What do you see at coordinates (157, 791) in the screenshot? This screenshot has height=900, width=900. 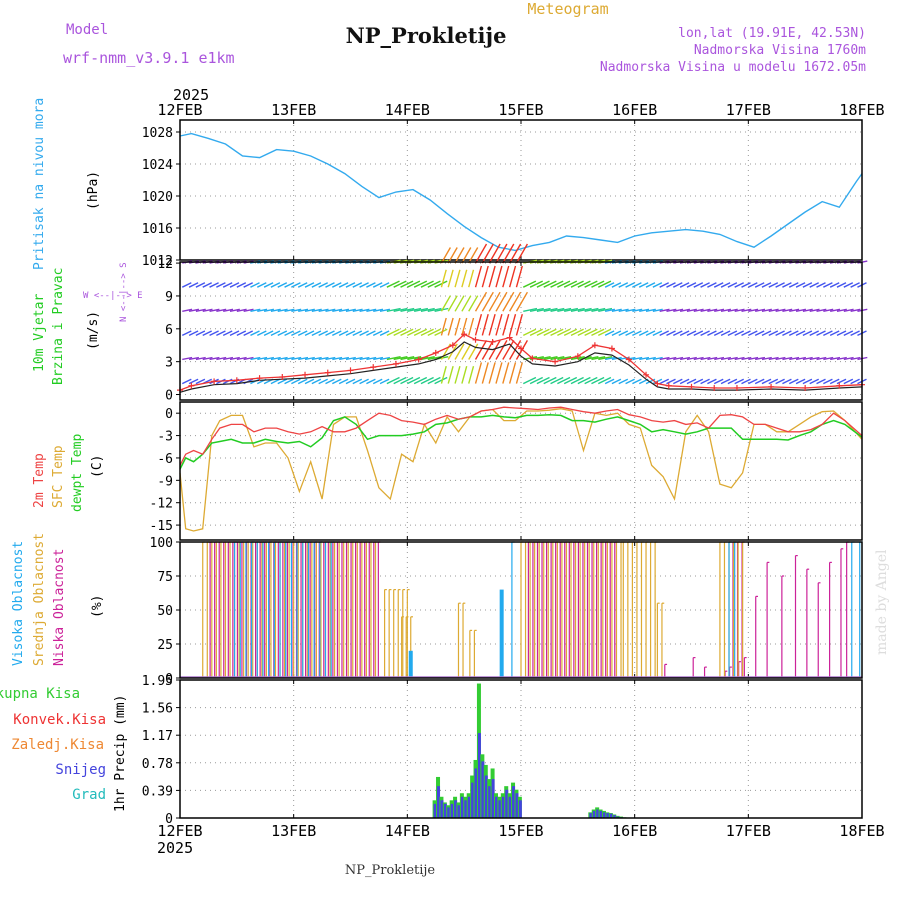 I see `precip-ytick-label: 0.39` at bounding box center [157, 791].